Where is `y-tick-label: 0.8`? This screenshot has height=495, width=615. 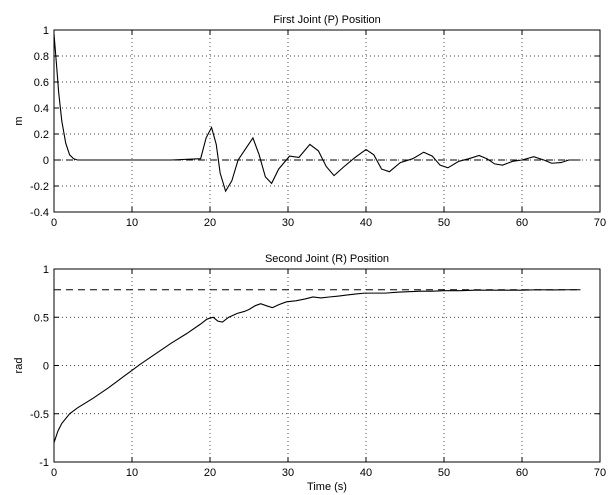 y-tick-label: 0.8 is located at coordinates (41, 57).